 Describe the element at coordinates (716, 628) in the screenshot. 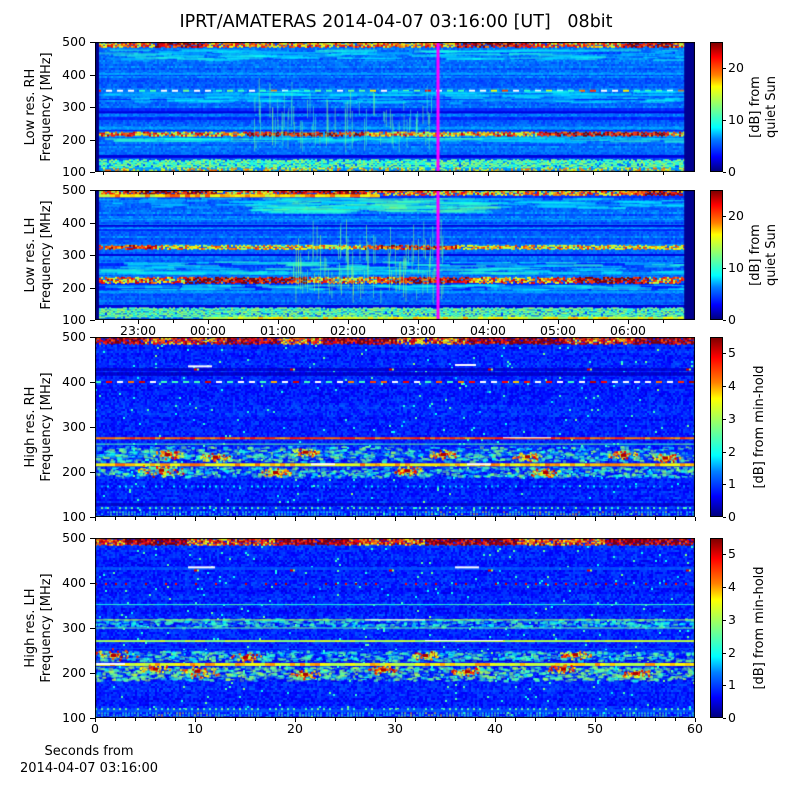

I see `colorbar-high-res-lh` at that location.